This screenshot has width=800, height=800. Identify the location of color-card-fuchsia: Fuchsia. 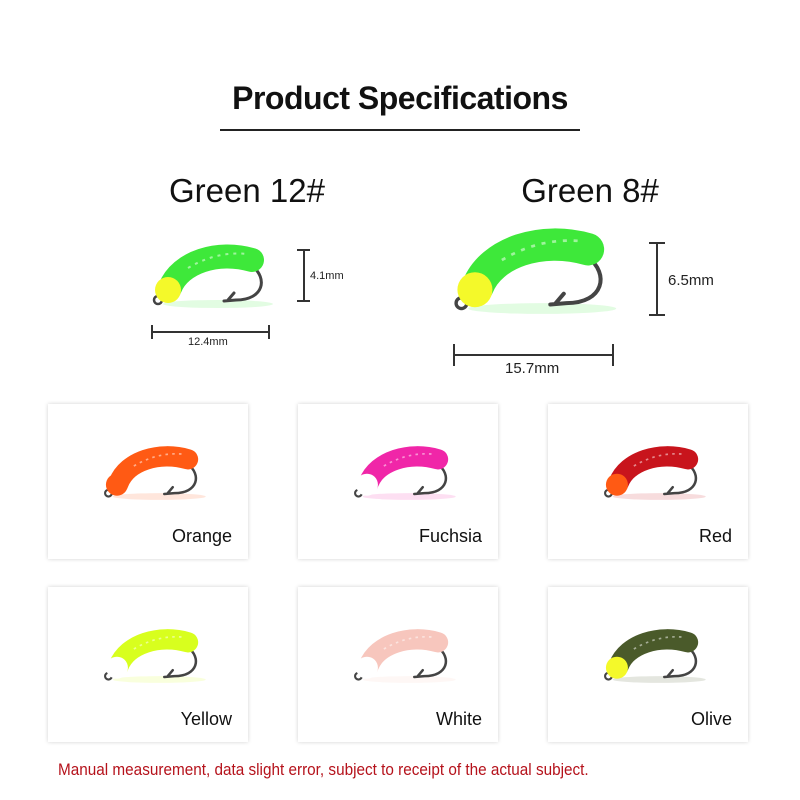
(398, 481).